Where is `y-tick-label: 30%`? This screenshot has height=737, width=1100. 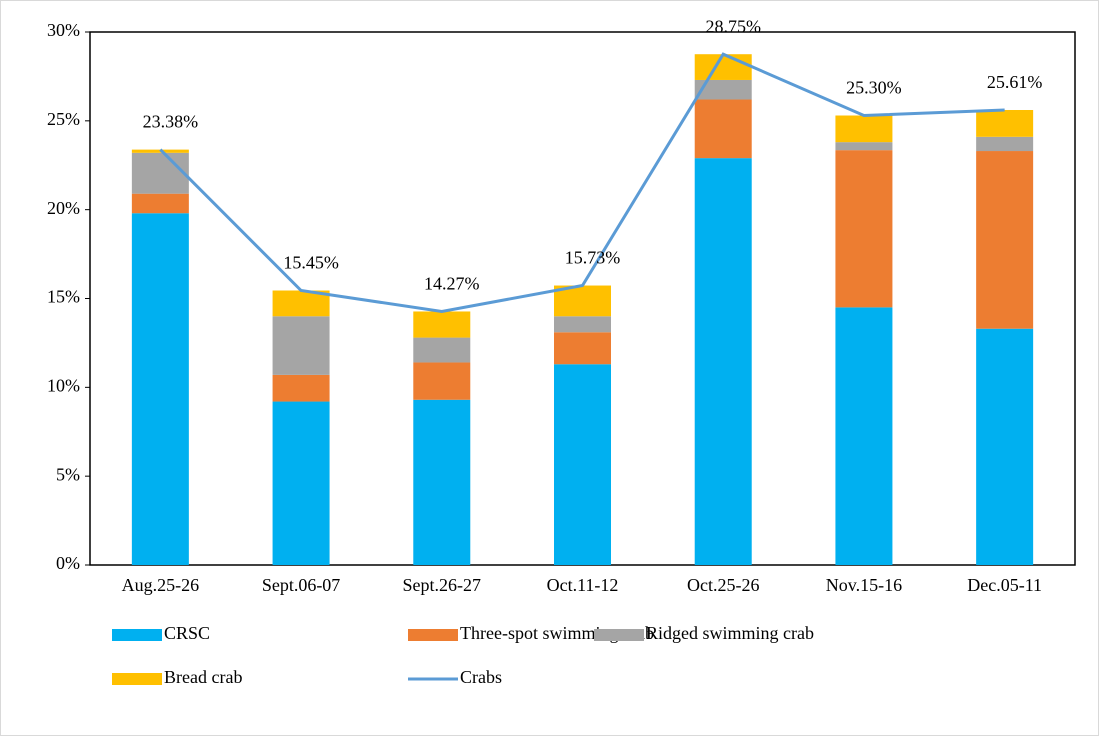 y-tick-label: 30% is located at coordinates (63, 30).